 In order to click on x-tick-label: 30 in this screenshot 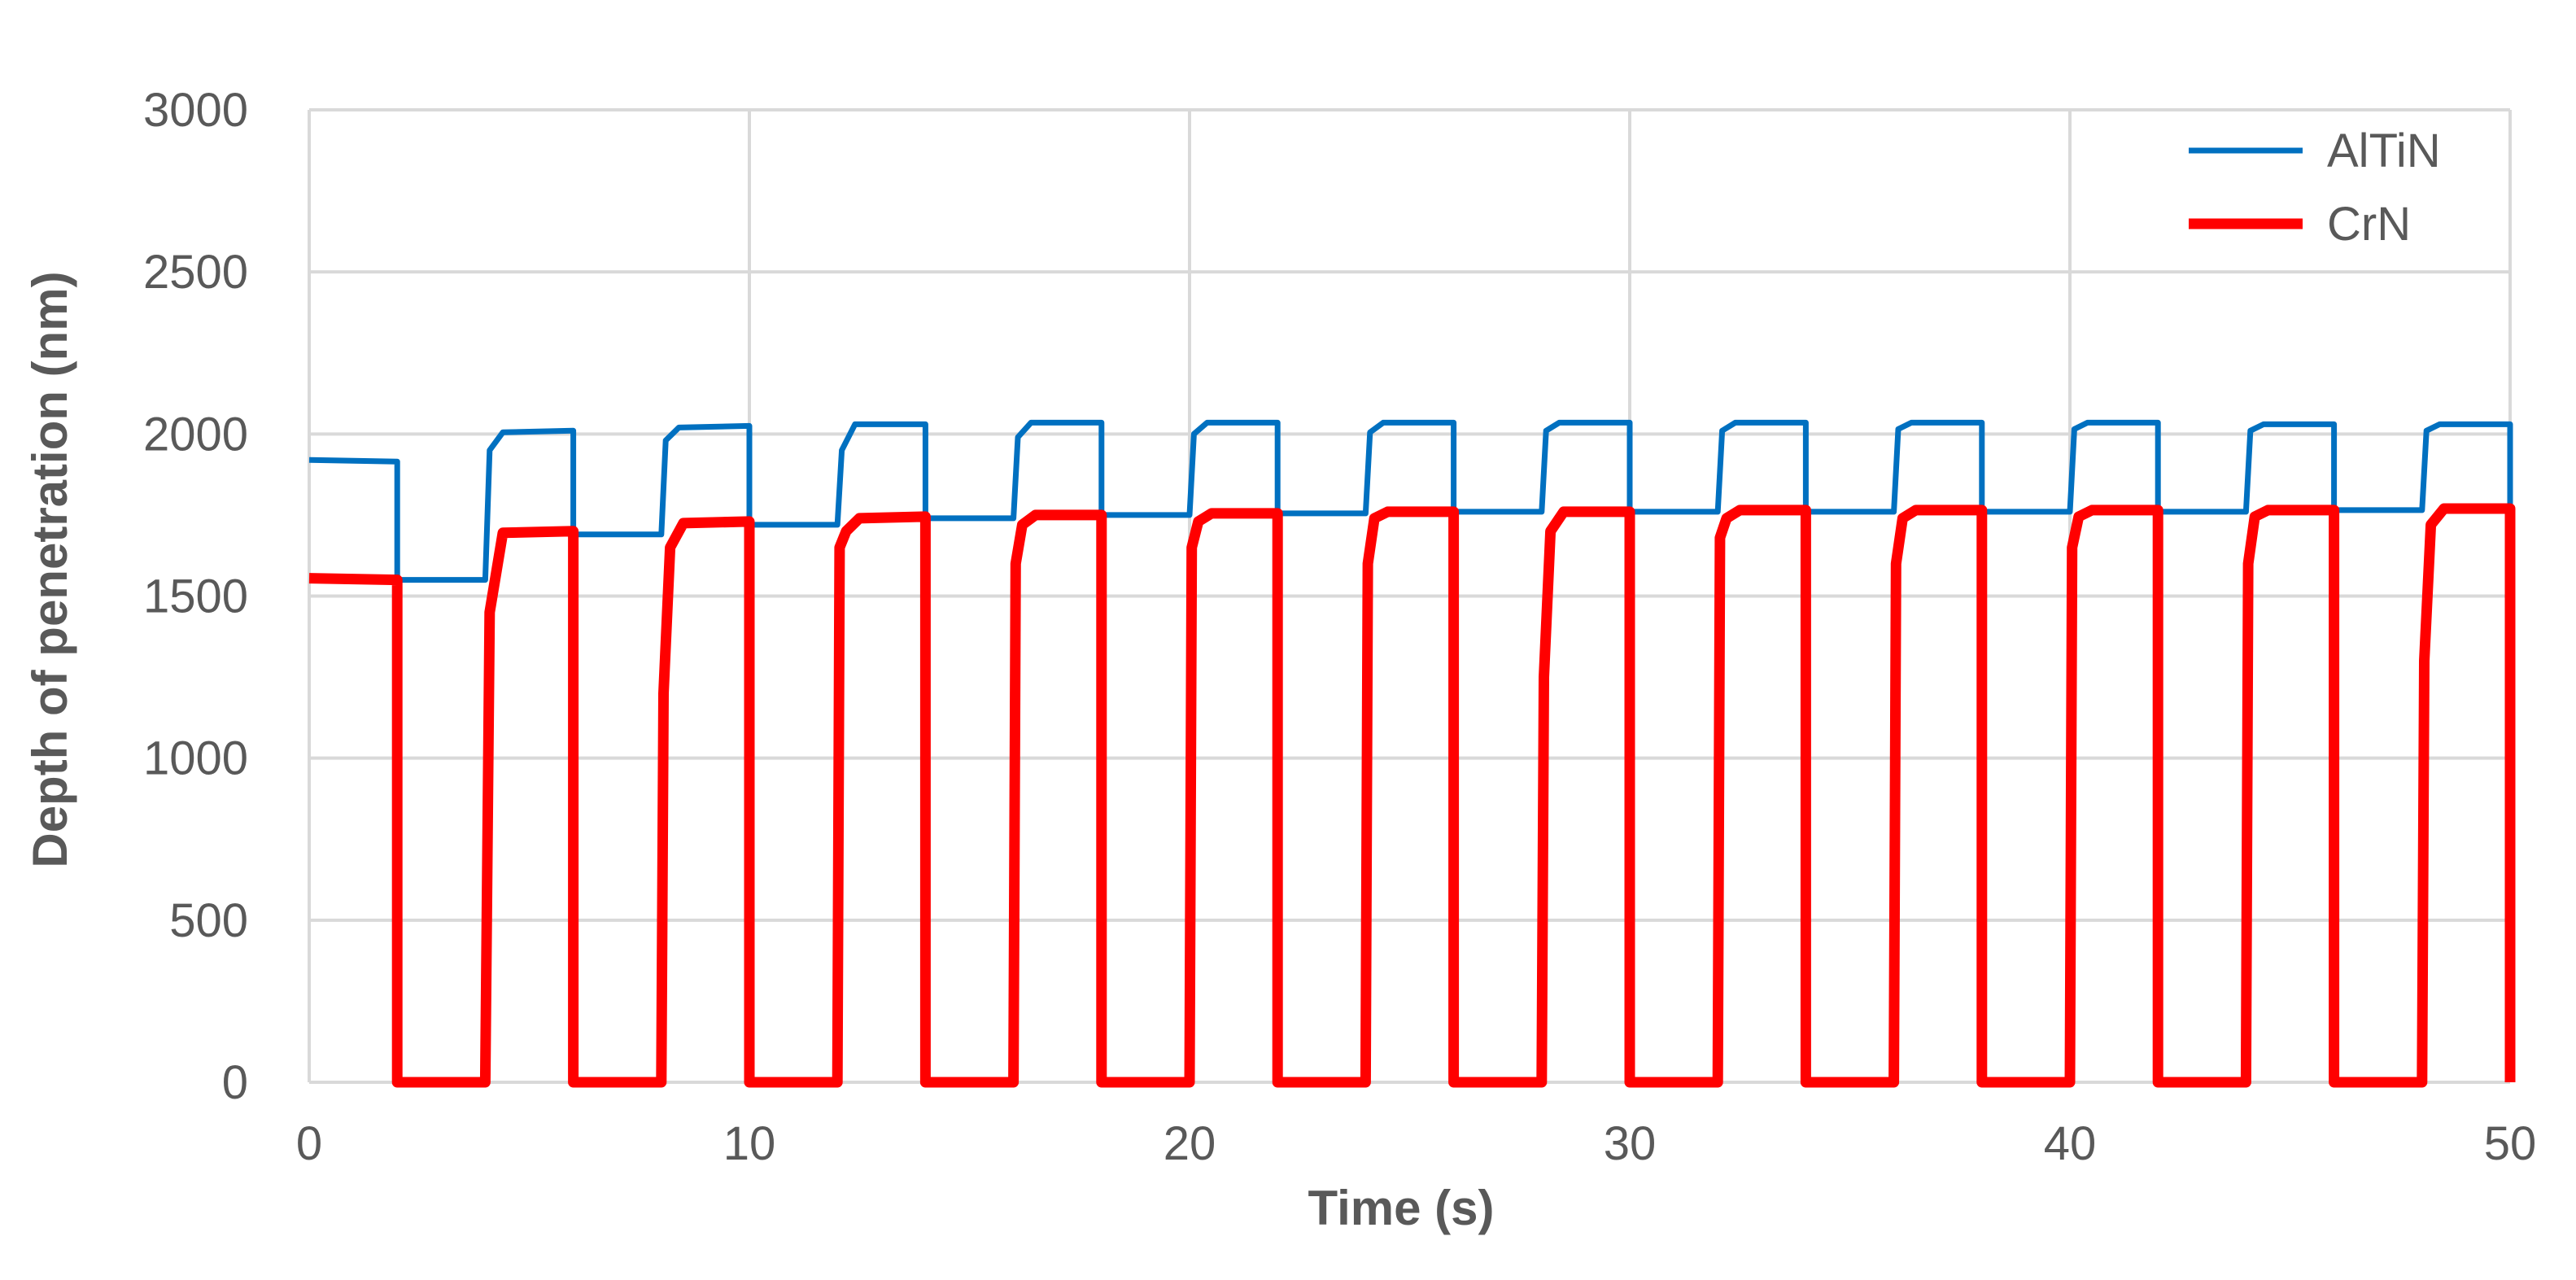, I will do `click(1630, 1144)`.